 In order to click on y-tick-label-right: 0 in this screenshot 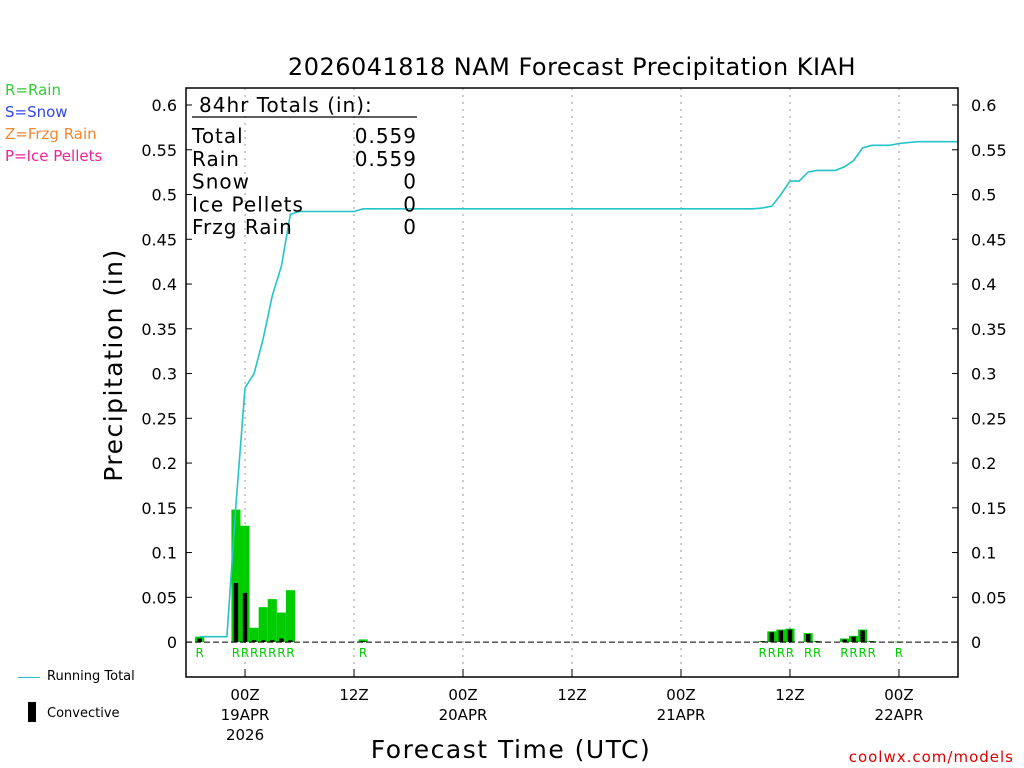, I will do `click(976, 642)`.